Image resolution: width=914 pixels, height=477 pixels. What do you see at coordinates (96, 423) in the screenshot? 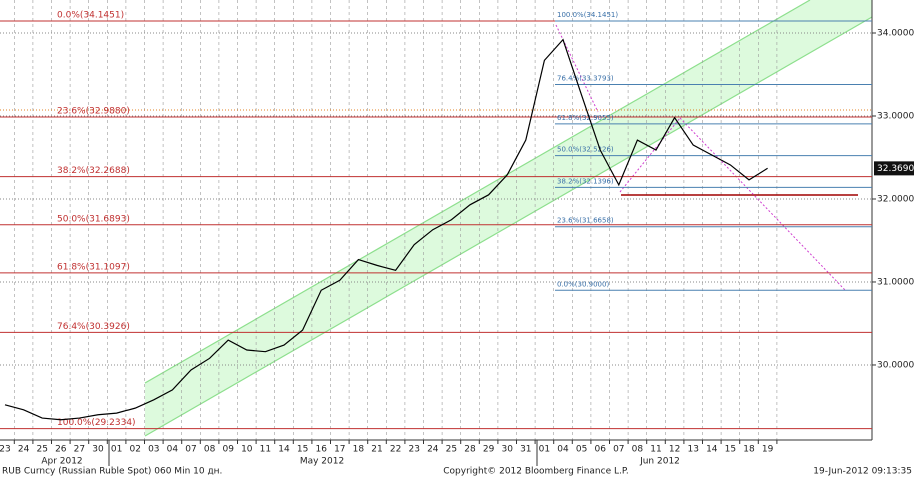
I see `fib-label: 100.0%(29.2334)` at bounding box center [96, 423].